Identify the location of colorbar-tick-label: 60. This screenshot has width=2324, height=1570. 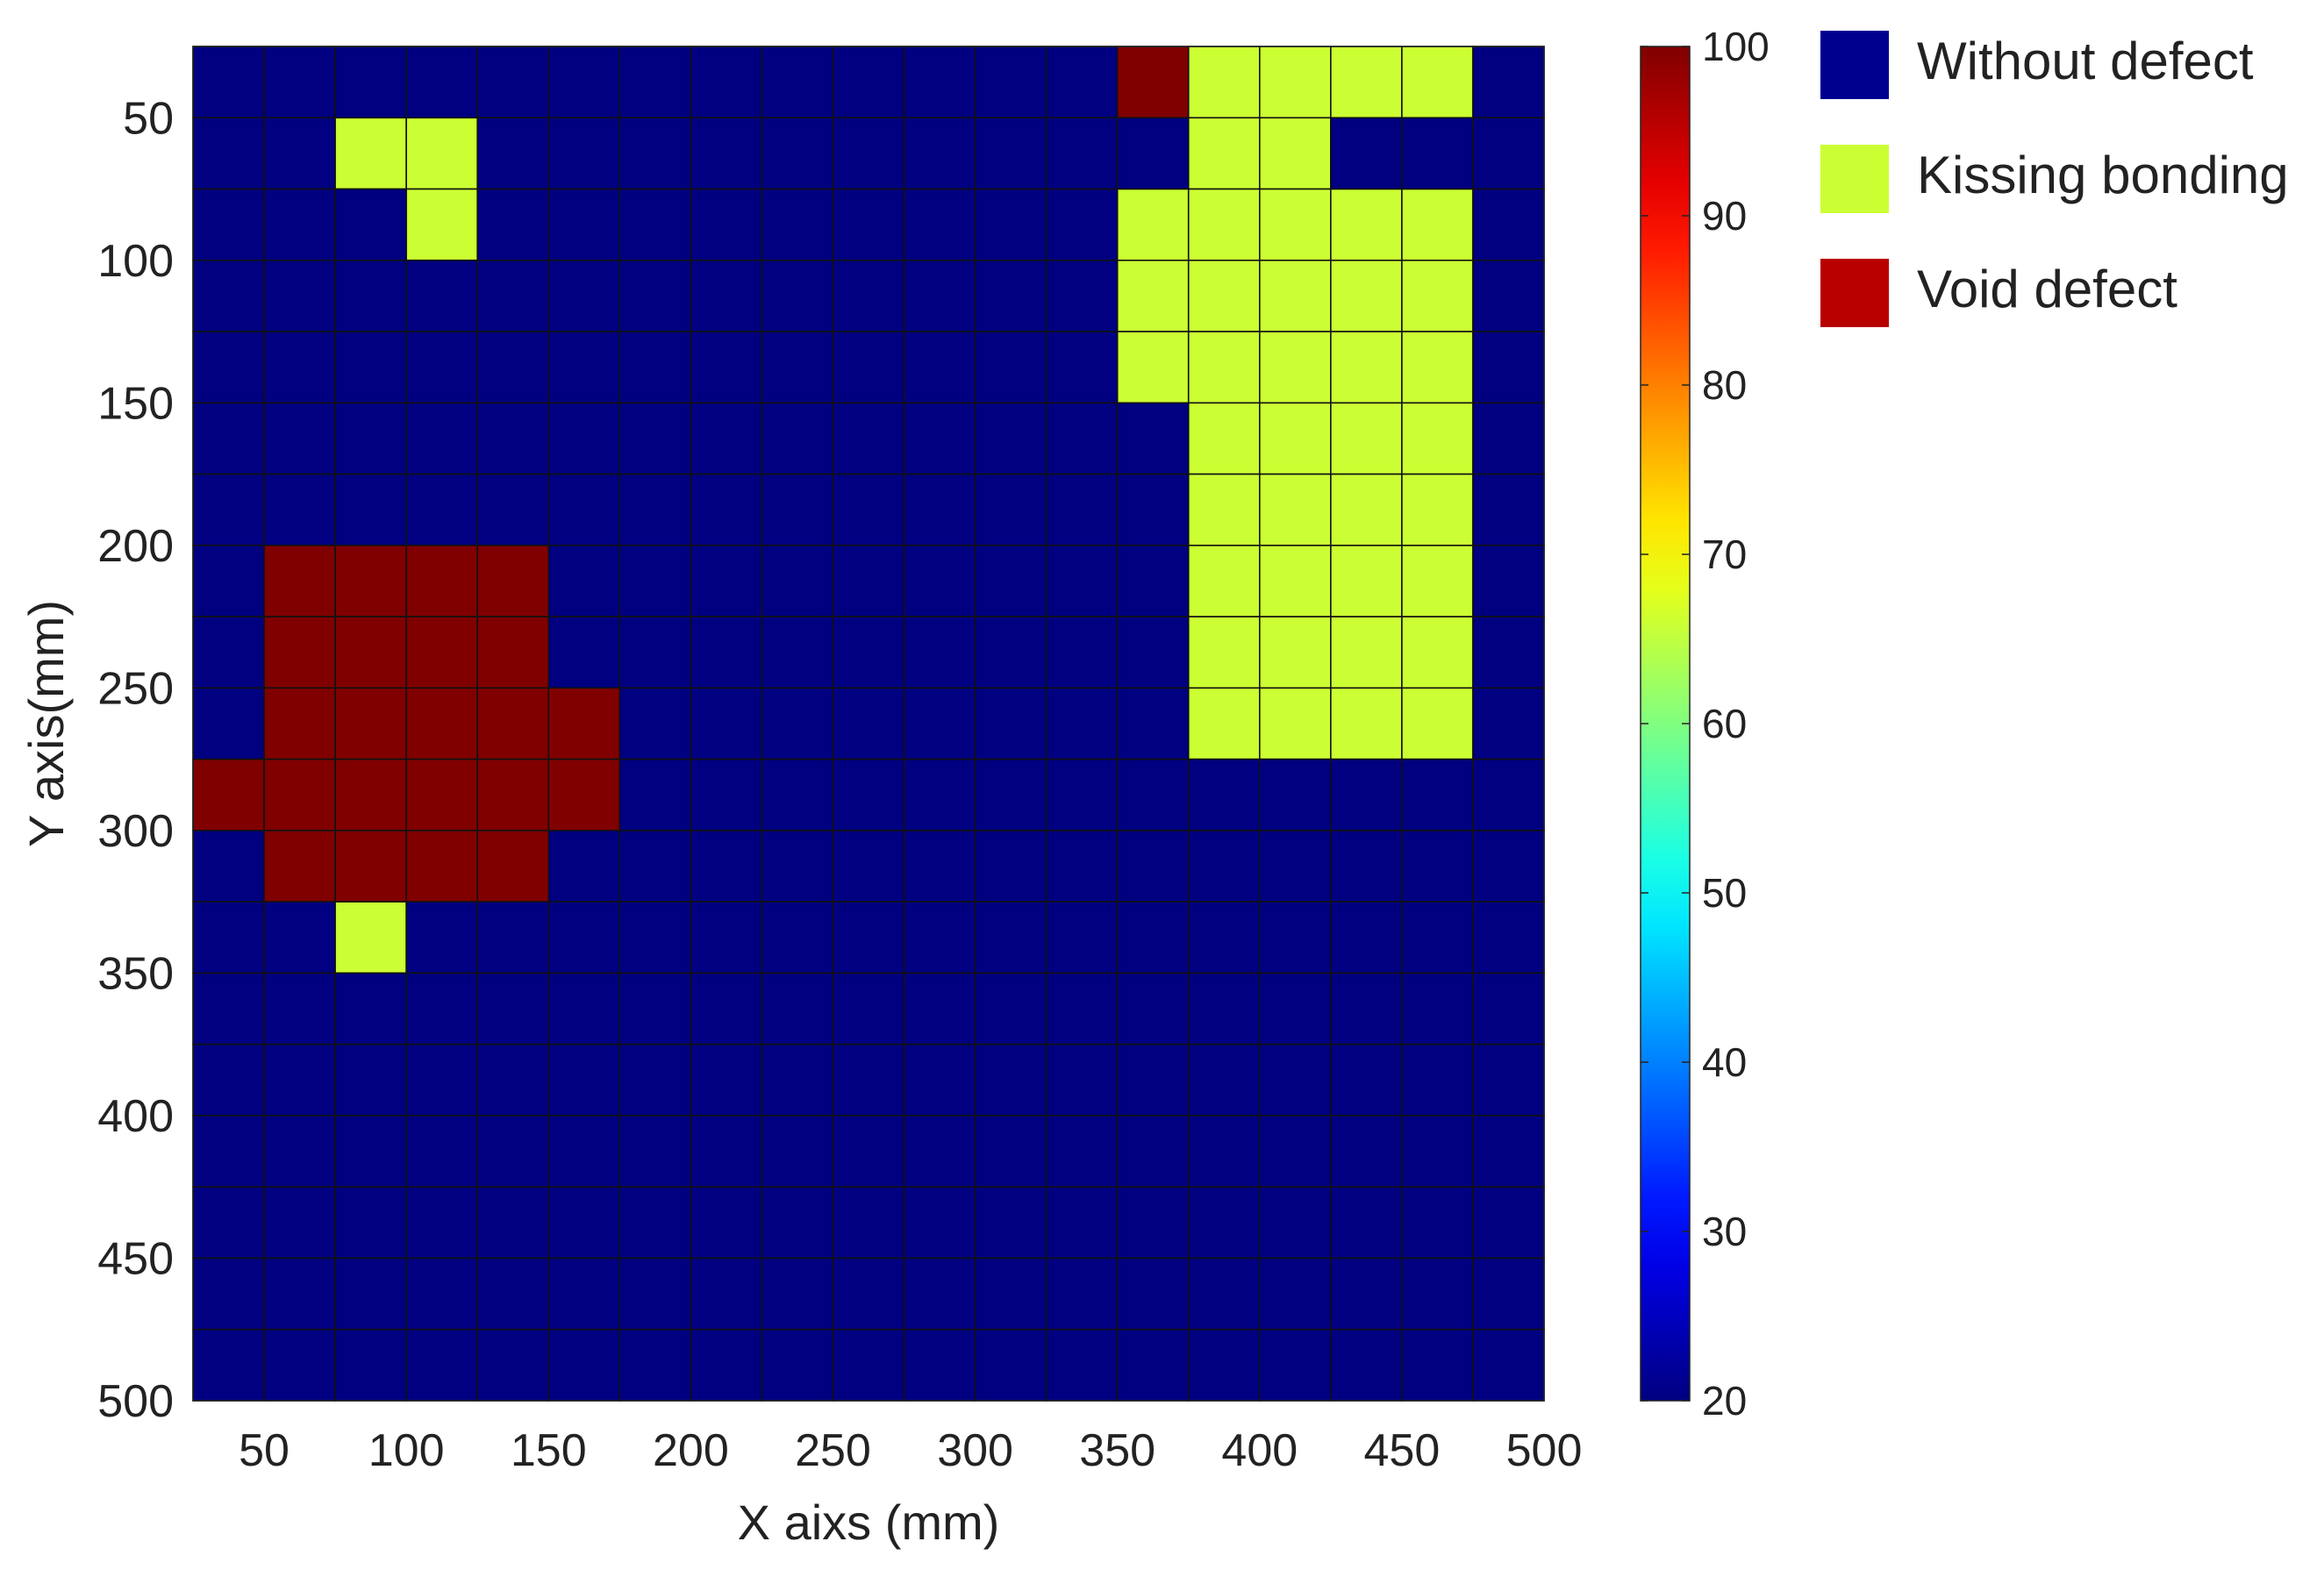
(1724, 723).